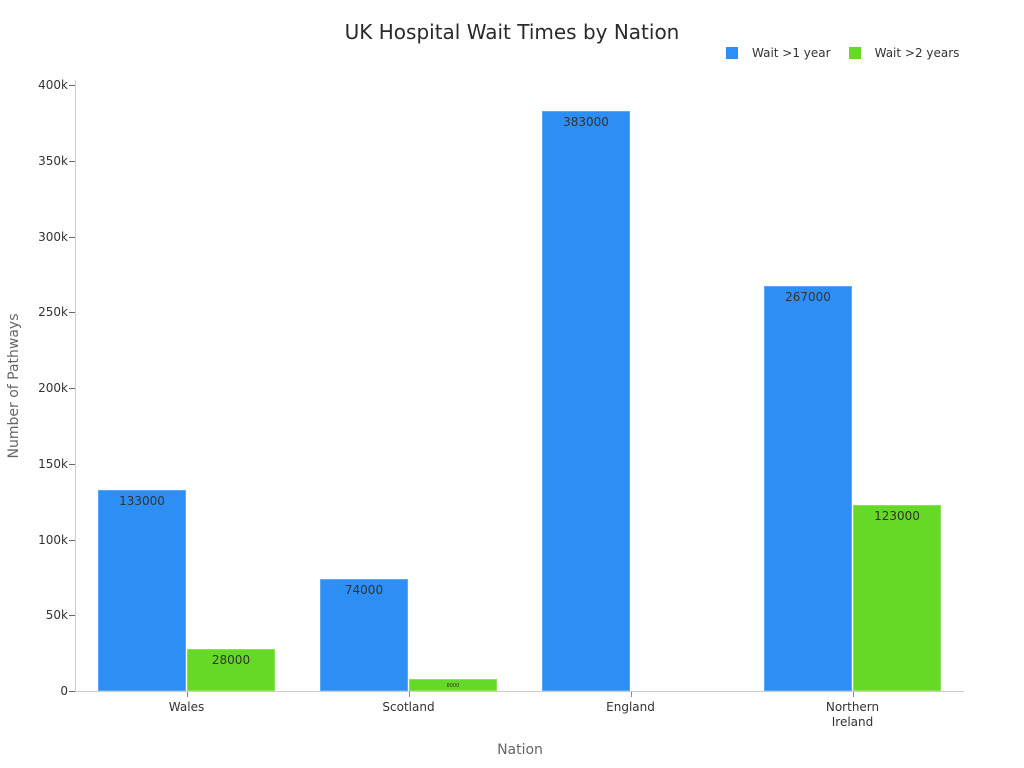  I want to click on x-tick-label: Scotland, so click(409, 707).